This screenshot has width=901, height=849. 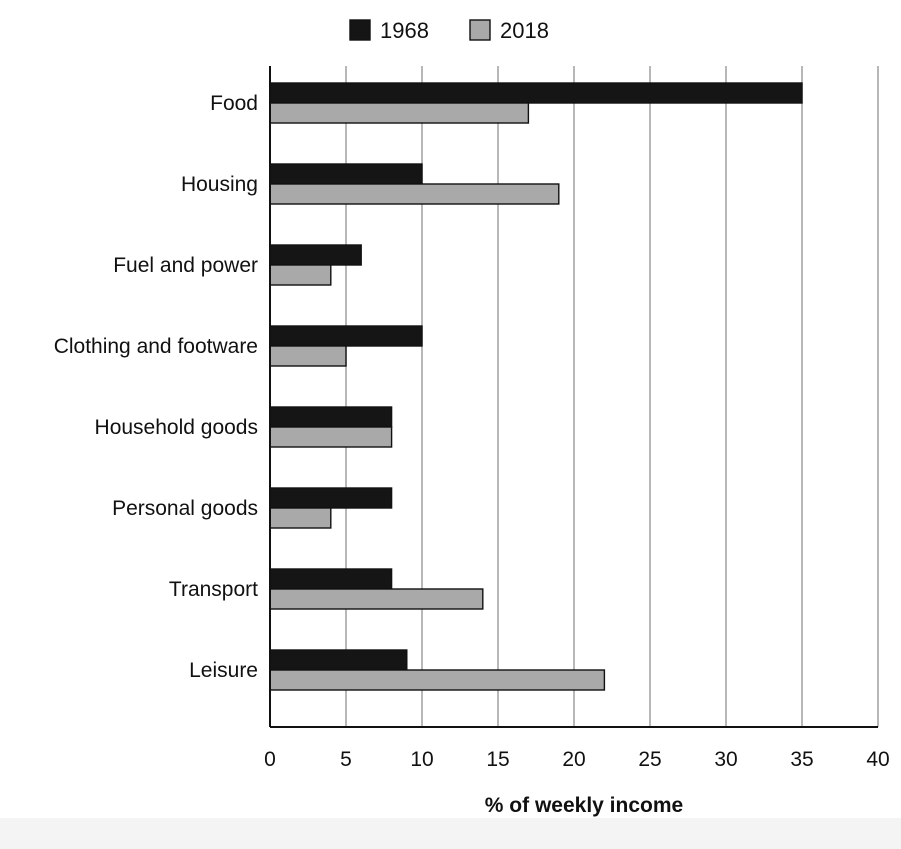 I want to click on x-tick-labels: 0 5 10 15 20 25 30 35 40, so click(x=577, y=759).